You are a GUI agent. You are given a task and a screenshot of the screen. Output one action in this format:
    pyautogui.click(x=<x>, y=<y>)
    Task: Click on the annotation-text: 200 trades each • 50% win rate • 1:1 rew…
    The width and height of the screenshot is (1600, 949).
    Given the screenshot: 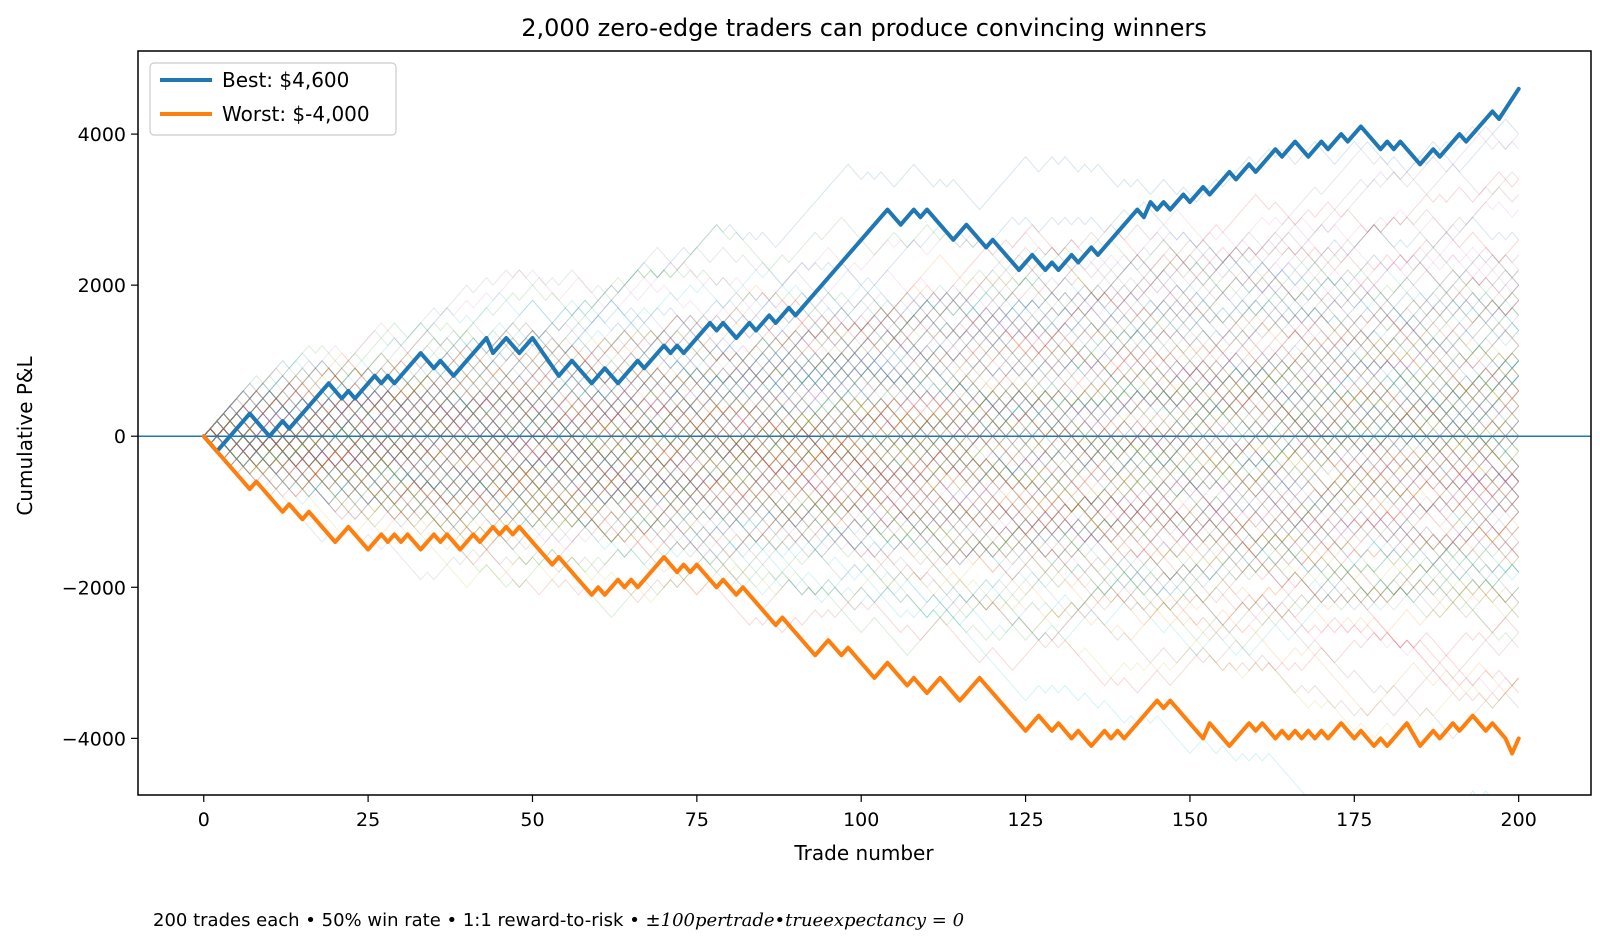 What is the action you would take?
    pyautogui.click(x=407, y=920)
    